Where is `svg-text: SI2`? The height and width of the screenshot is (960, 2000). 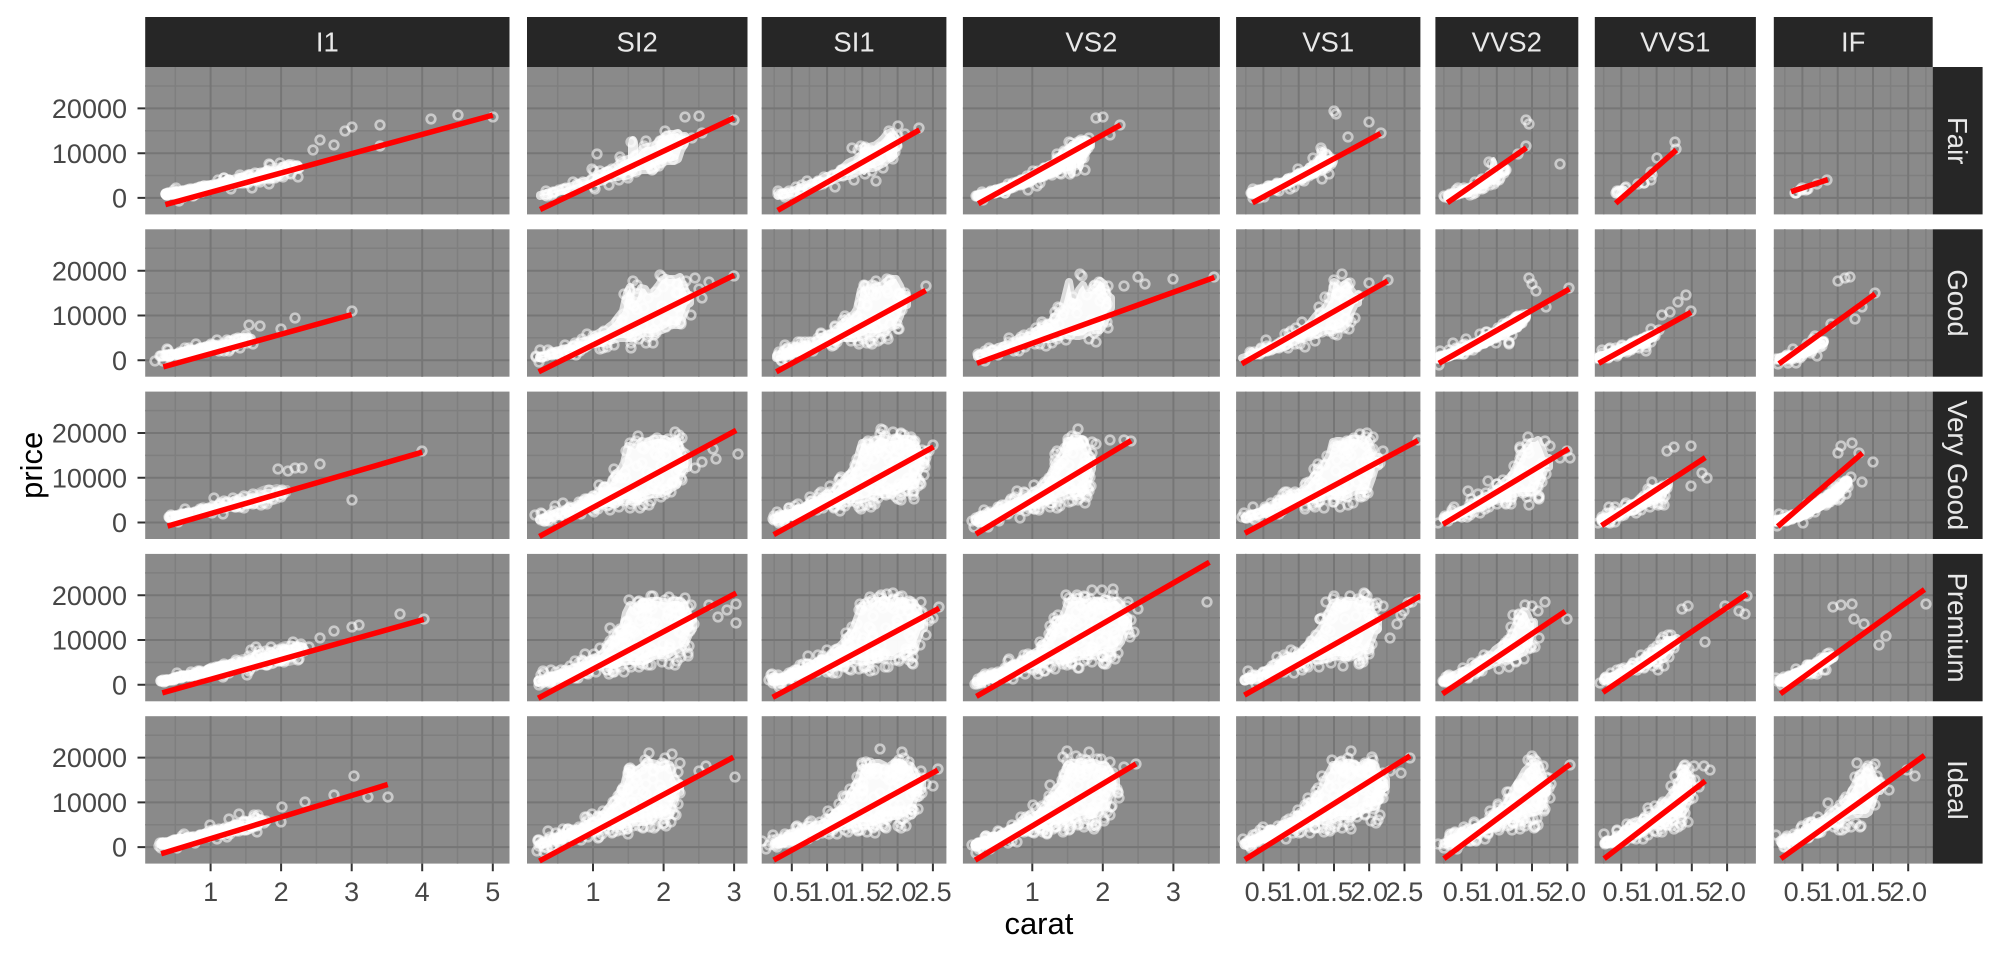 svg-text: SI2 is located at coordinates (637, 42).